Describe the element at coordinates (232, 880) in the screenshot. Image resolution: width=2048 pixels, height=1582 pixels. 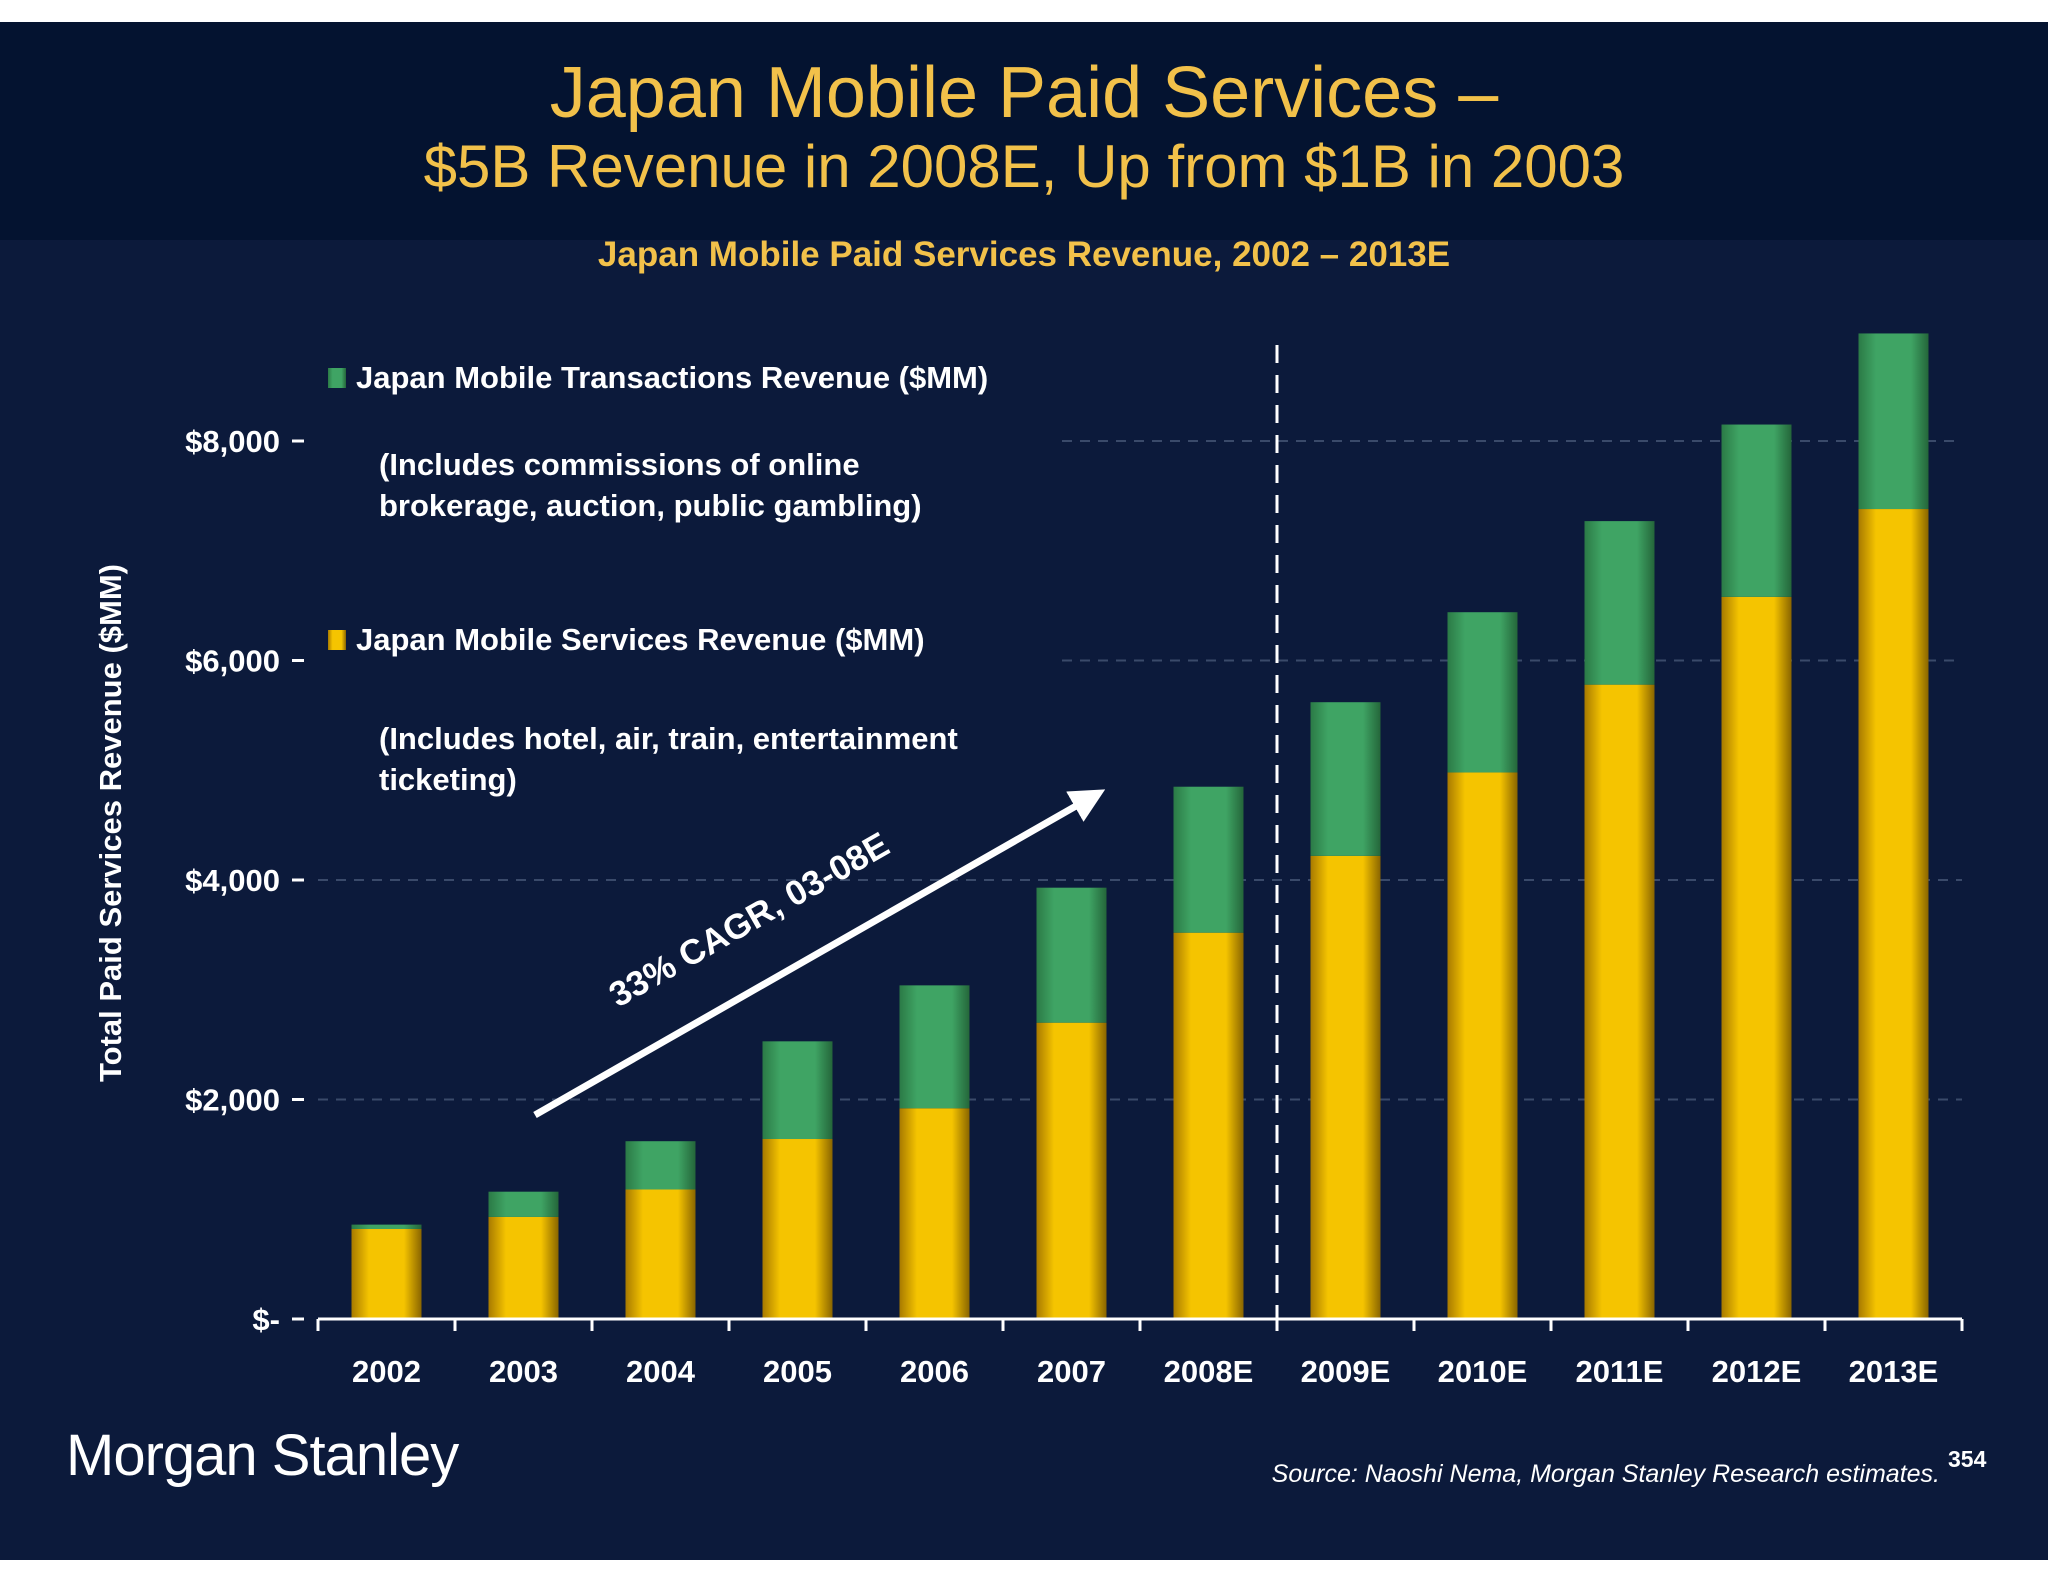
I see `y-tick-label: $4,000` at that location.